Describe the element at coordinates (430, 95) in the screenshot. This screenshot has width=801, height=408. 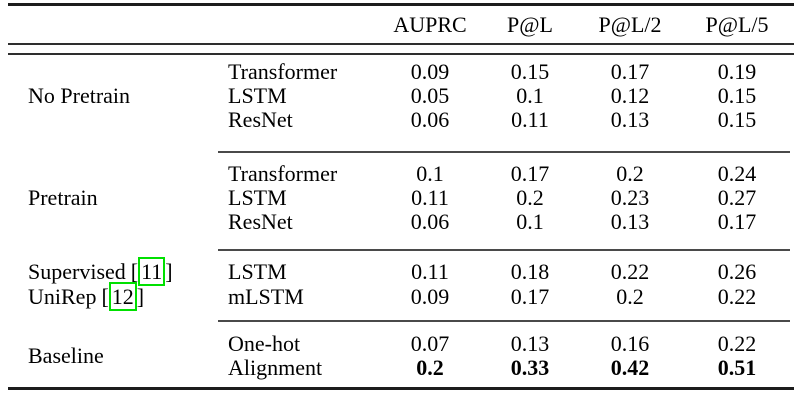
I see `value-cell: 0.05` at that location.